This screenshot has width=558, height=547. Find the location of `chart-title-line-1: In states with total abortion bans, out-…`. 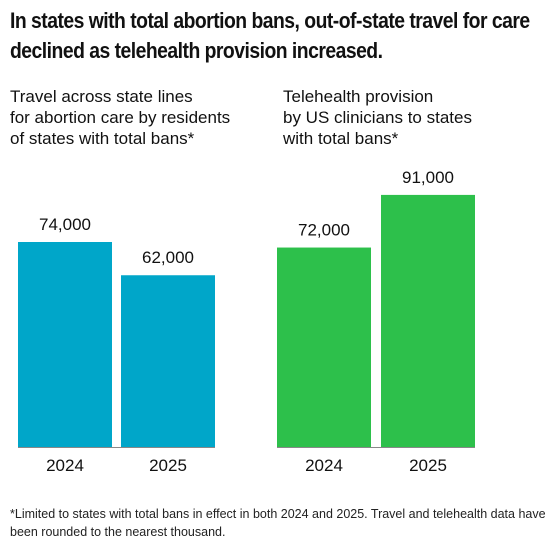

chart-title-line-1: In states with total abortion bans, out-… is located at coordinates (270, 20).